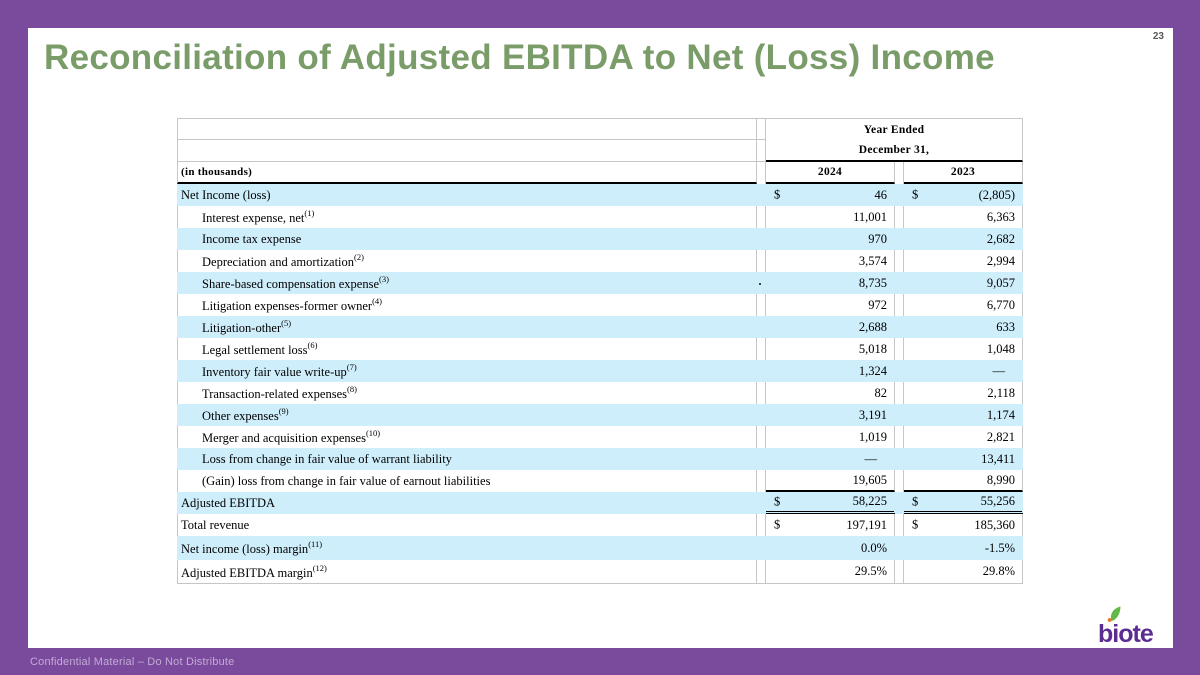 Image resolution: width=1200 pixels, height=675 pixels. What do you see at coordinates (373, 433) in the screenshot?
I see `footnote-superscript: (10)` at bounding box center [373, 433].